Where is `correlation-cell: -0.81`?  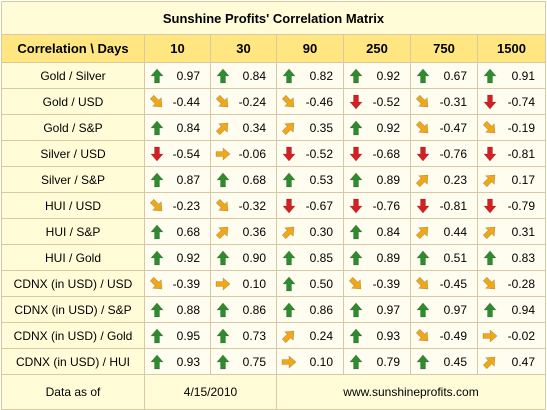
correlation-cell: -0.81 is located at coordinates (444, 205).